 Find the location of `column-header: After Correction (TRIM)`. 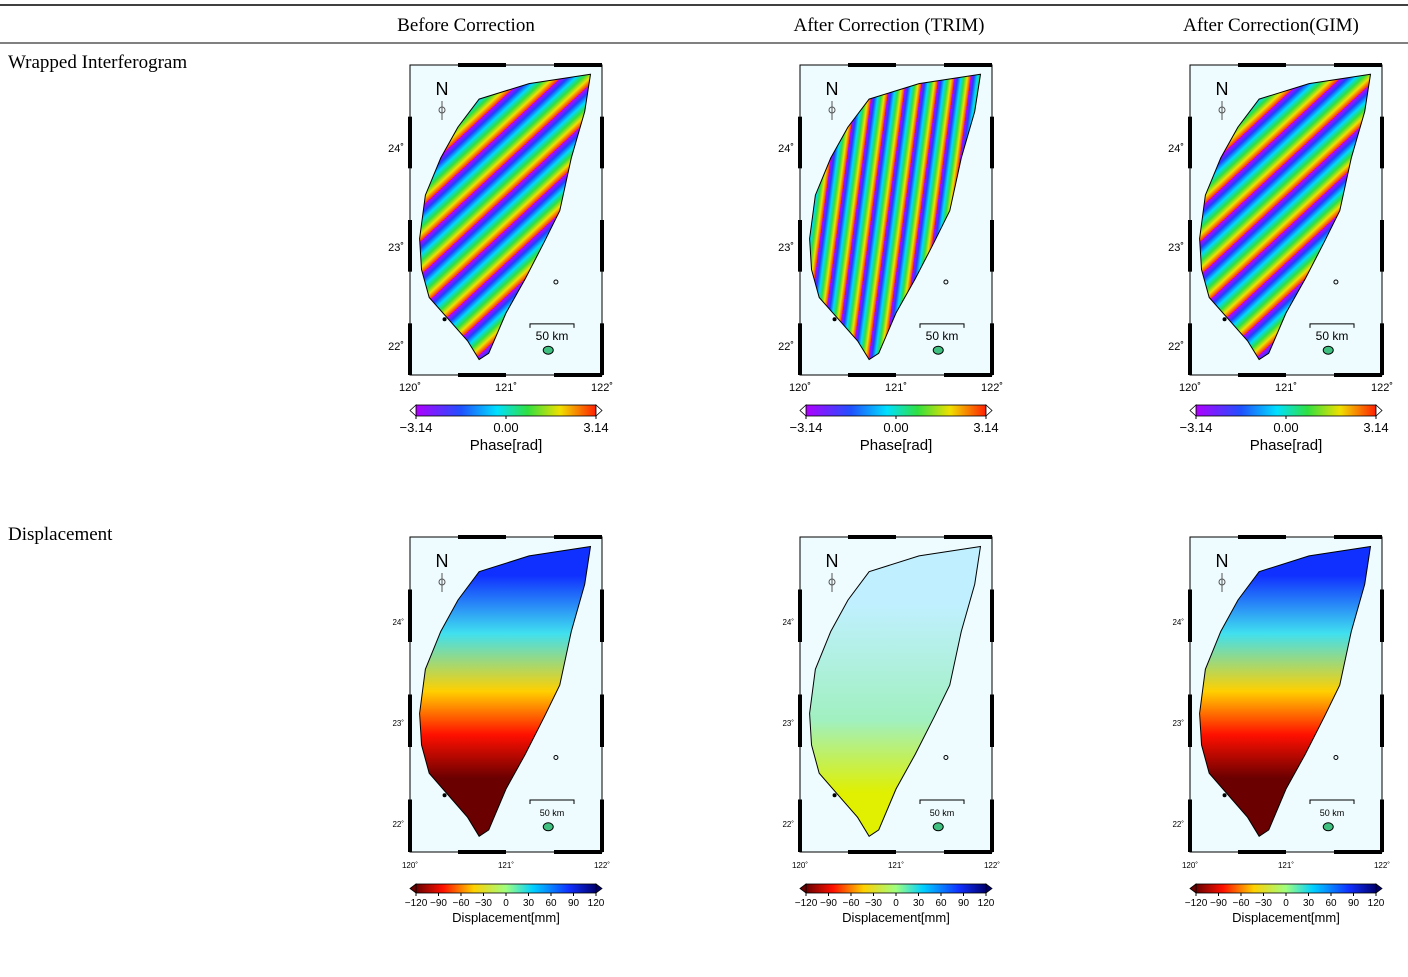

column-header: After Correction (TRIM) is located at coordinates (889, 25).